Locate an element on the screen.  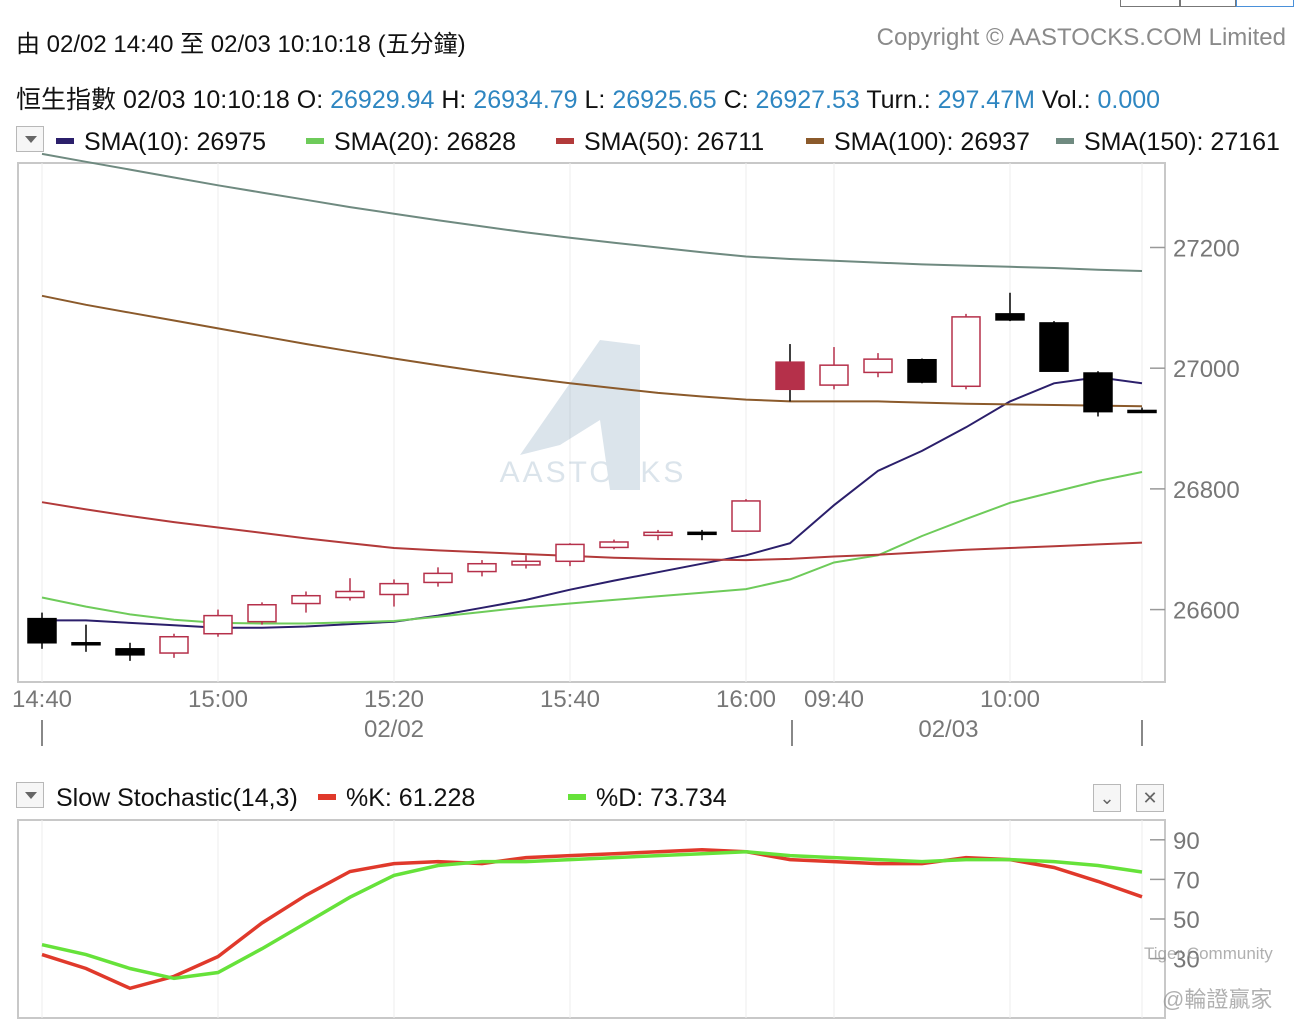
indicator-dropdown is located at coordinates (30, 795).